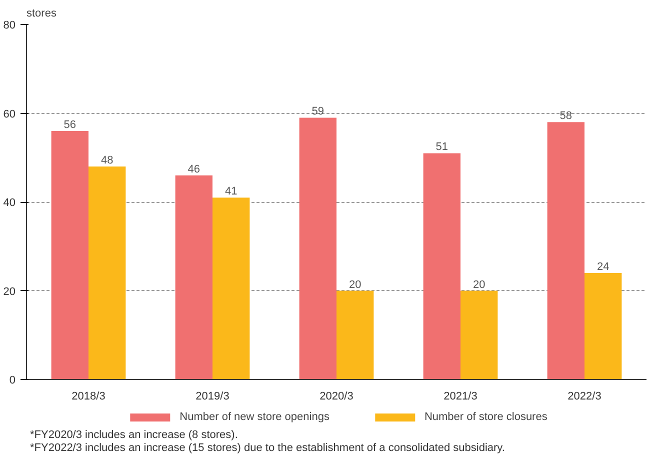 This screenshot has height=473, width=656. Describe the element at coordinates (486, 417) in the screenshot. I see `legend-label: Number of store closures` at that location.